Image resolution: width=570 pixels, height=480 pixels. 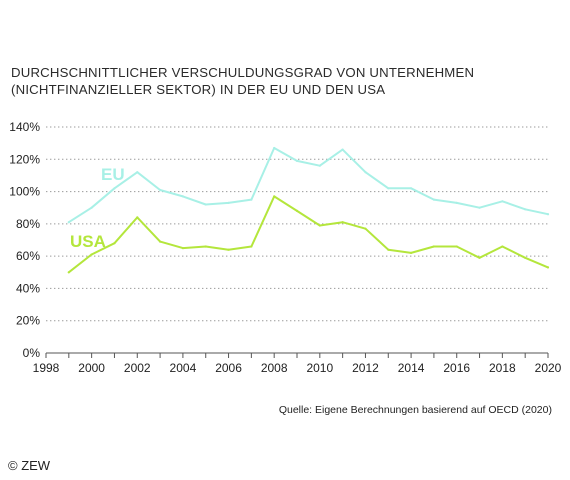 What do you see at coordinates (137, 368) in the screenshot?
I see `x-tick-label: 2002` at bounding box center [137, 368].